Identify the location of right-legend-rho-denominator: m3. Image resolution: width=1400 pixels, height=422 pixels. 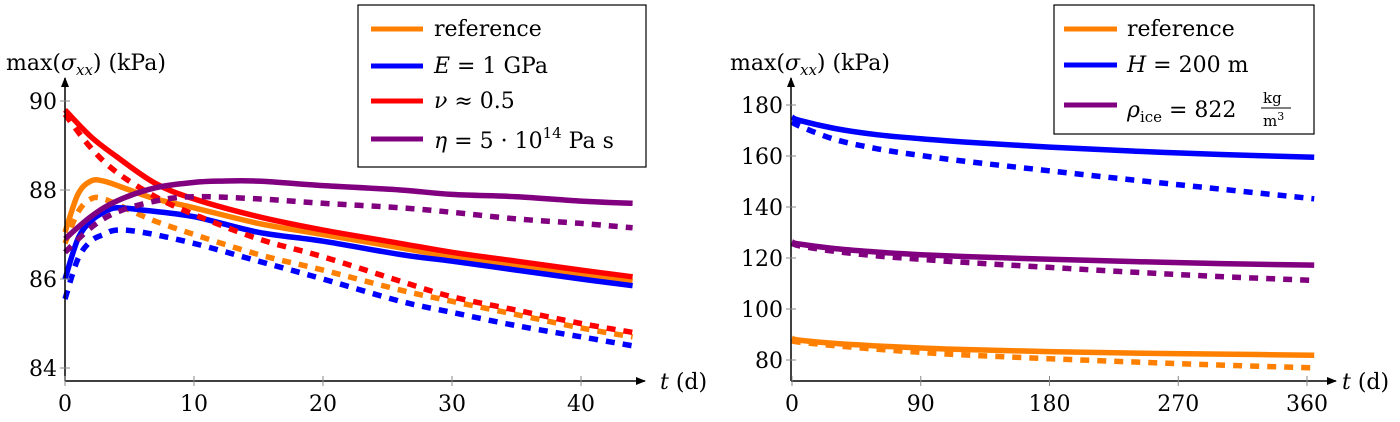
(1273, 120).